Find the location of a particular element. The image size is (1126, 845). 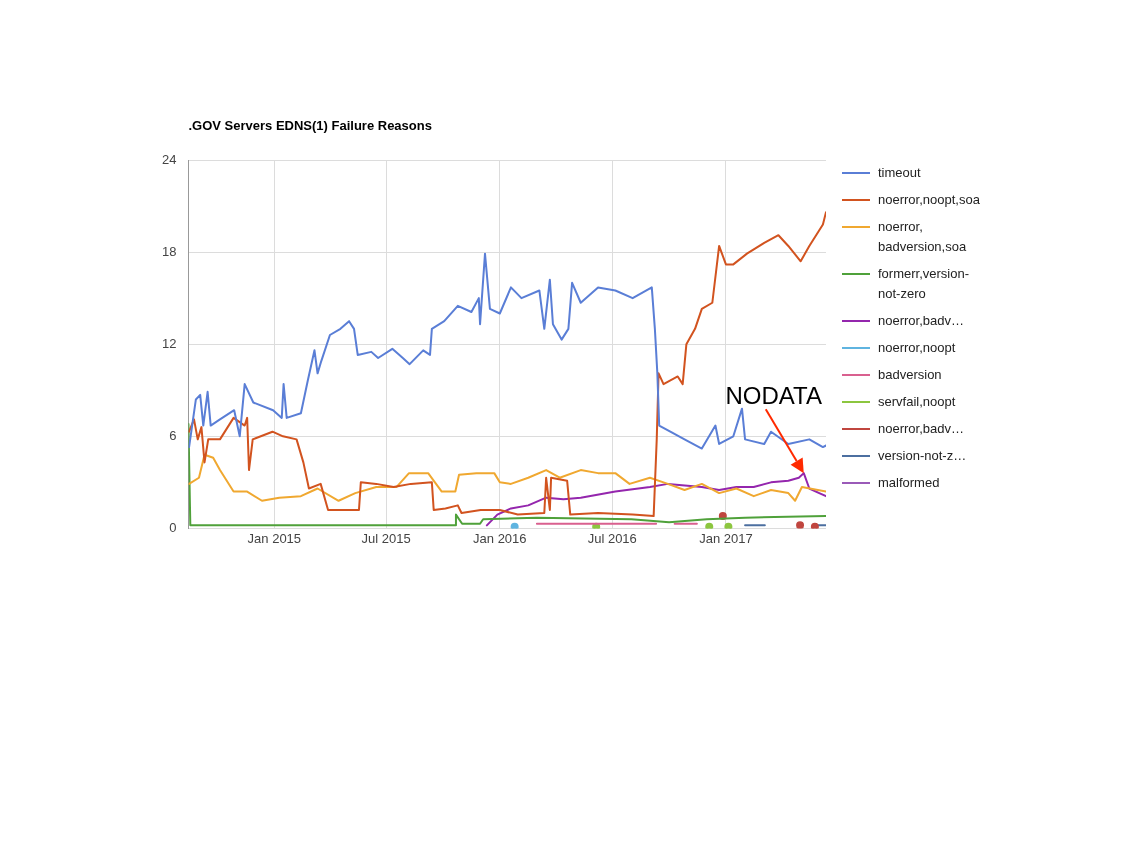

legend-label: malformed is located at coordinates (909, 483).